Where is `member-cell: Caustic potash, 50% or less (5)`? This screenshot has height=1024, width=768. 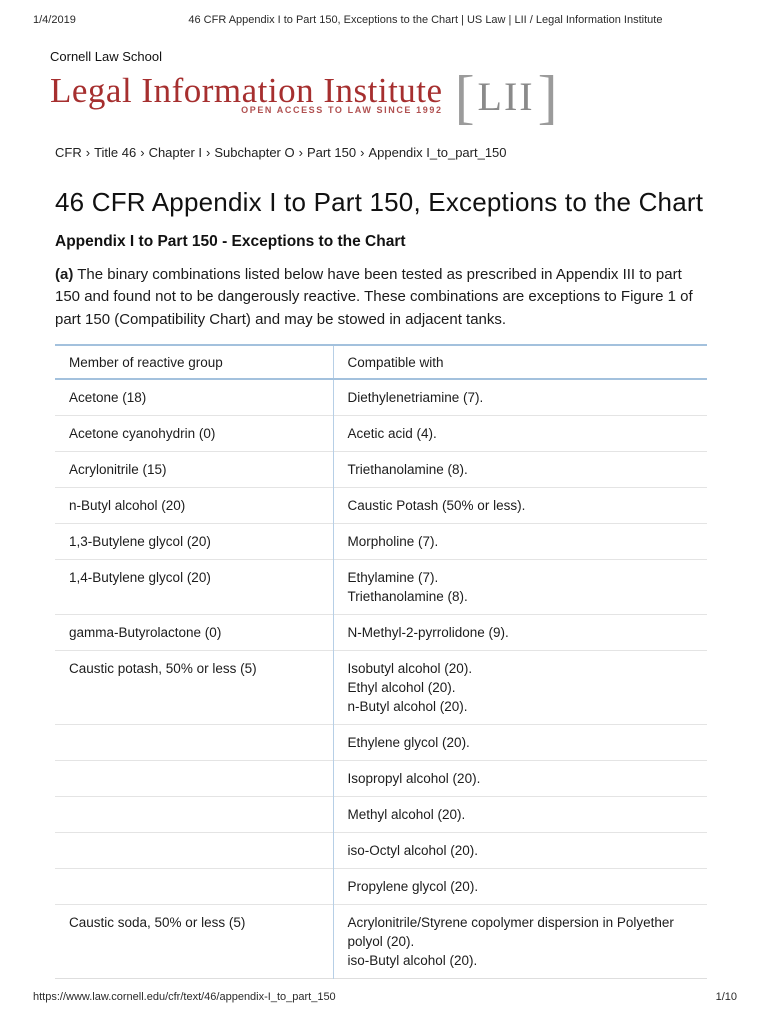 member-cell: Caustic potash, 50% or less (5) is located at coordinates (194, 687).